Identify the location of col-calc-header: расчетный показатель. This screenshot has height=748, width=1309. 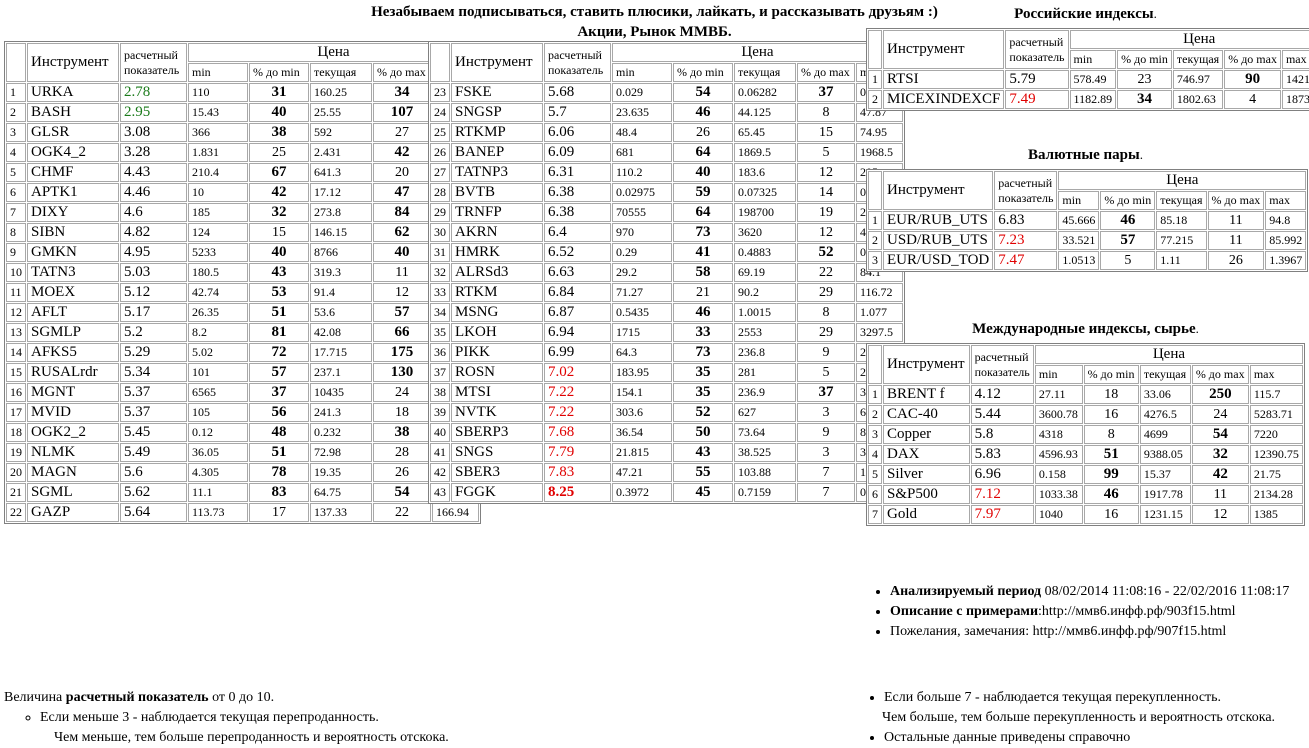
(1037, 49).